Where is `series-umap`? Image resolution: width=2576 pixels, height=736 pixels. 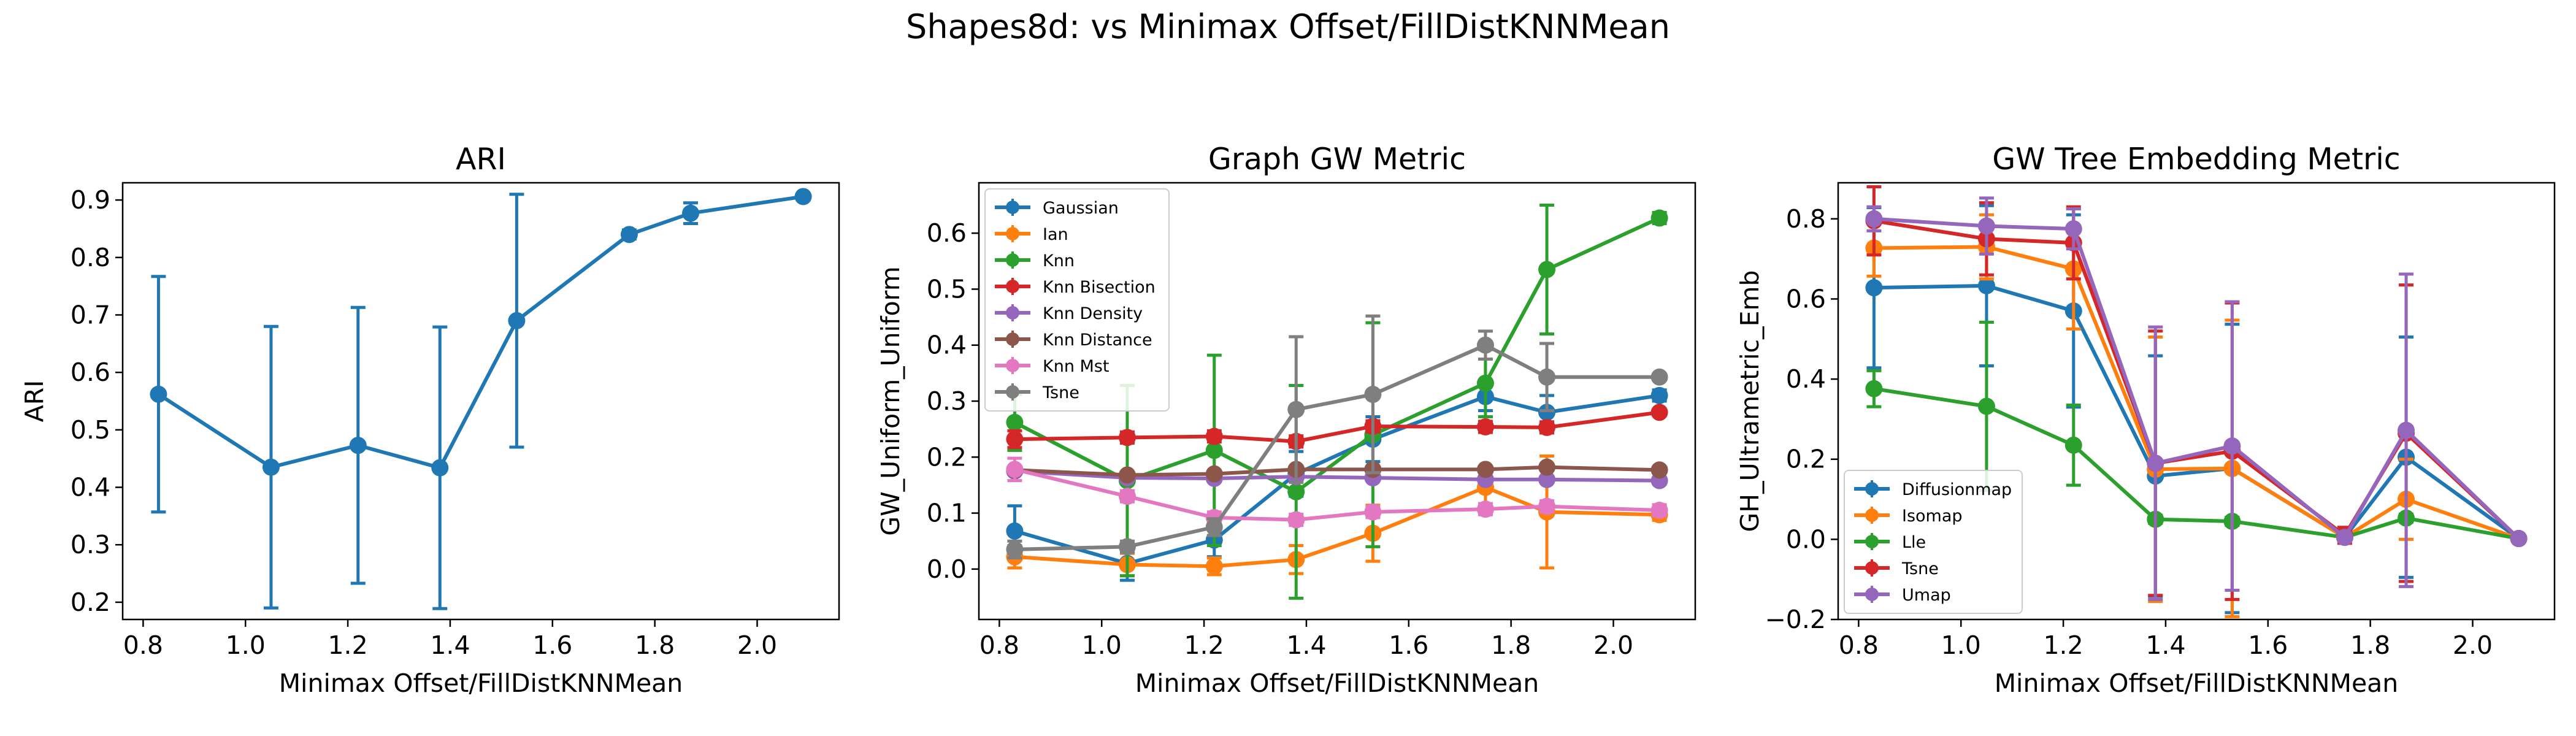 series-umap is located at coordinates (2196, 398).